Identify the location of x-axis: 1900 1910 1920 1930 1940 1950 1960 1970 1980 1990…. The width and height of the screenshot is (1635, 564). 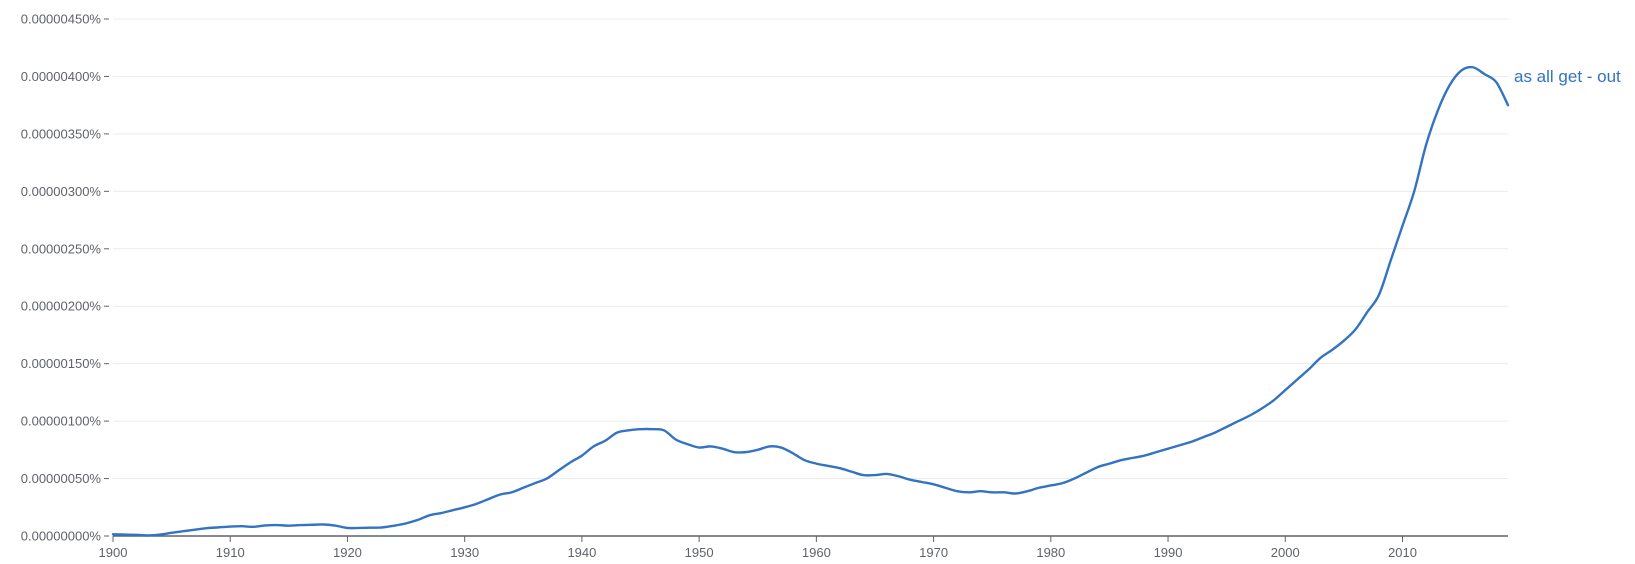
(803, 547).